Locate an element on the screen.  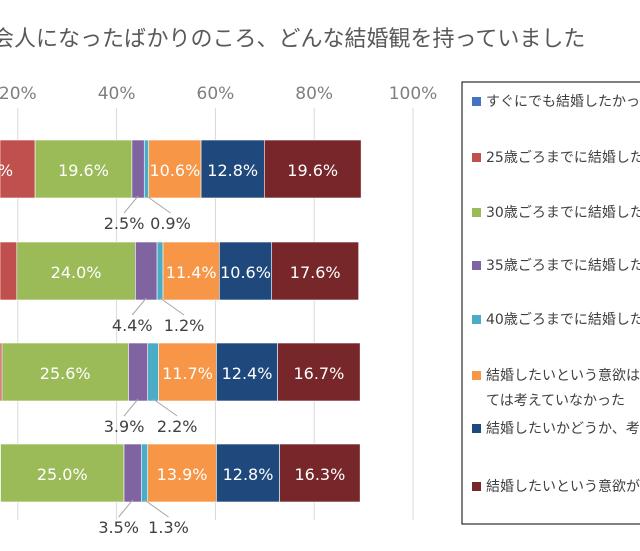
data-label: 17.6% is located at coordinates (315, 272).